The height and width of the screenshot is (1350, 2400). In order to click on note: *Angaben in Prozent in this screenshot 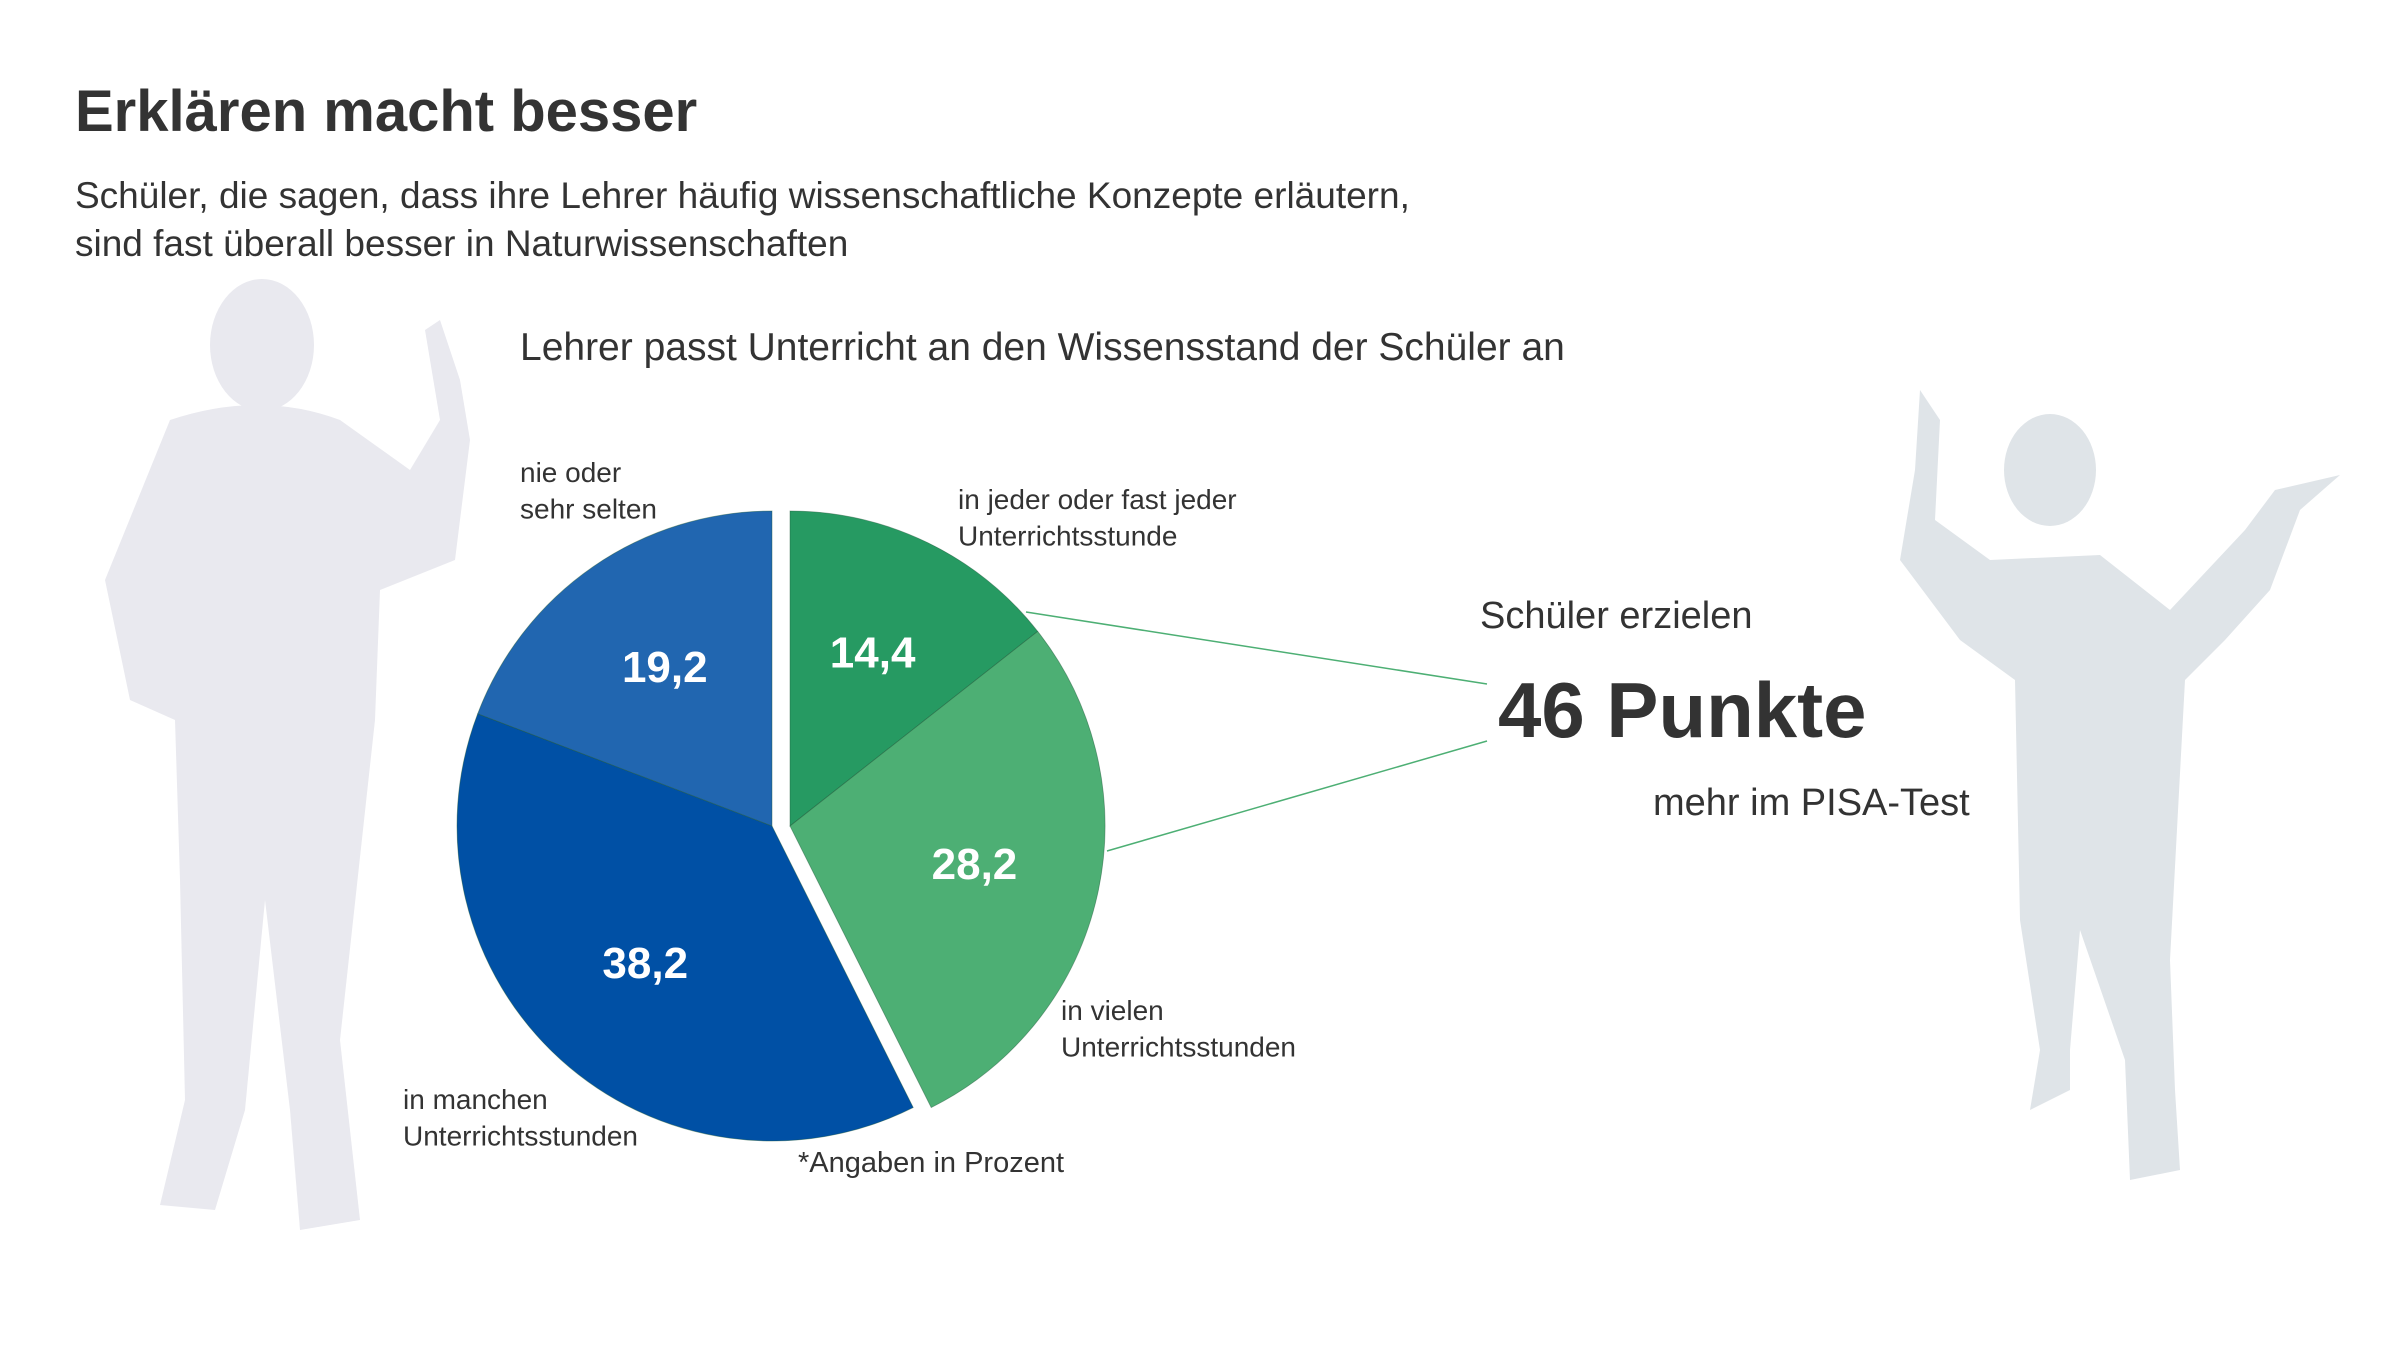, I will do `click(931, 1163)`.